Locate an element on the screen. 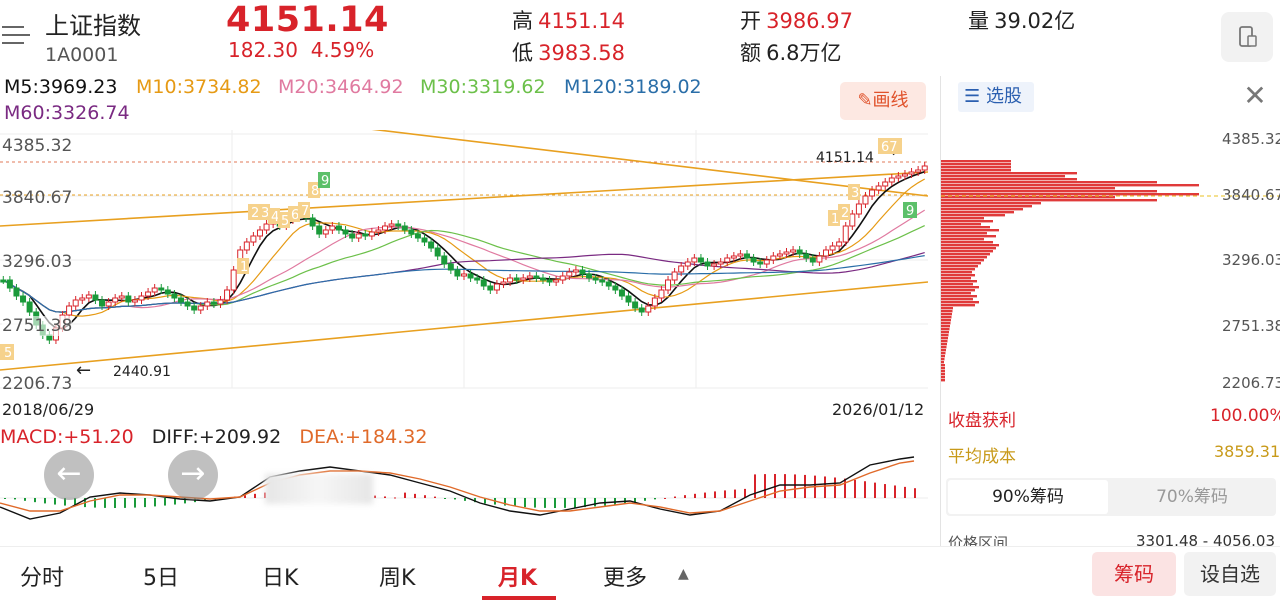 The width and height of the screenshot is (1280, 601). tab-monthly-k: 月K is located at coordinates (518, 578).